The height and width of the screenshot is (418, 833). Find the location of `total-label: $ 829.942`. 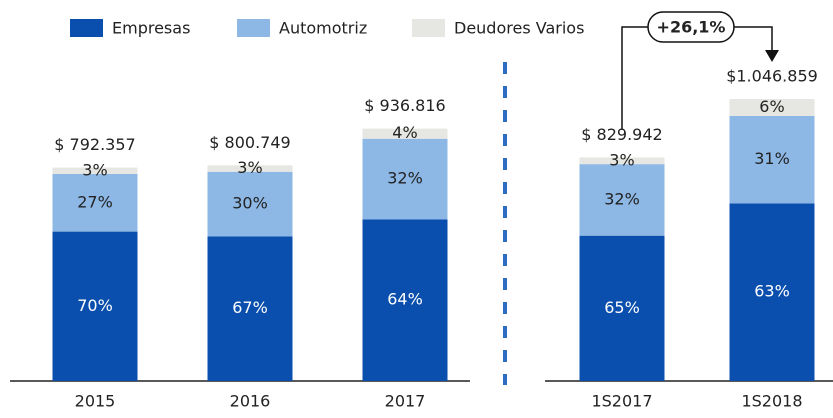

total-label: $ 829.942 is located at coordinates (621, 134).